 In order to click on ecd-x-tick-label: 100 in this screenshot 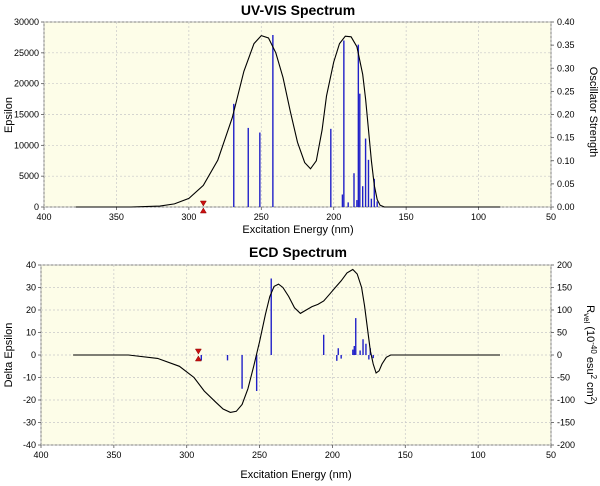, I will do `click(478, 455)`.